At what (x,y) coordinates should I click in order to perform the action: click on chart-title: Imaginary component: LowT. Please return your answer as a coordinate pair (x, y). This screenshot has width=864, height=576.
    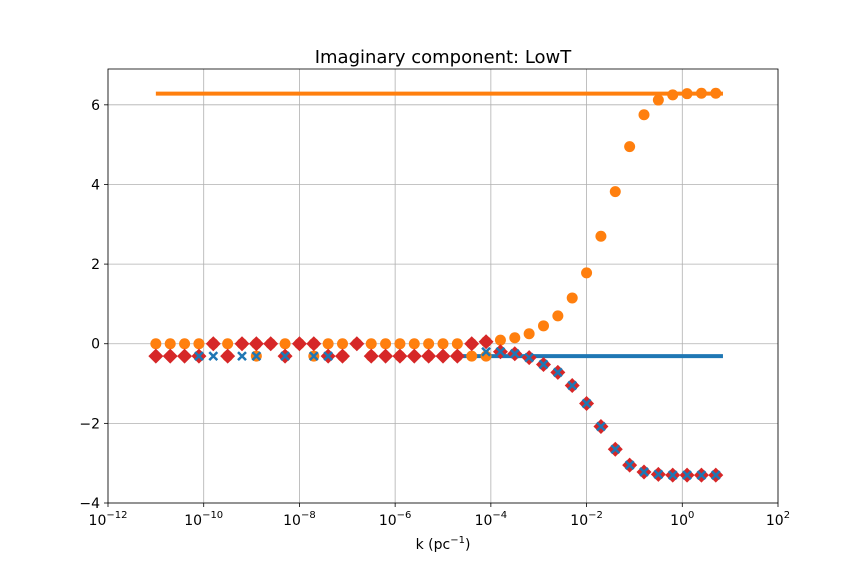
    Looking at the image, I should click on (444, 57).